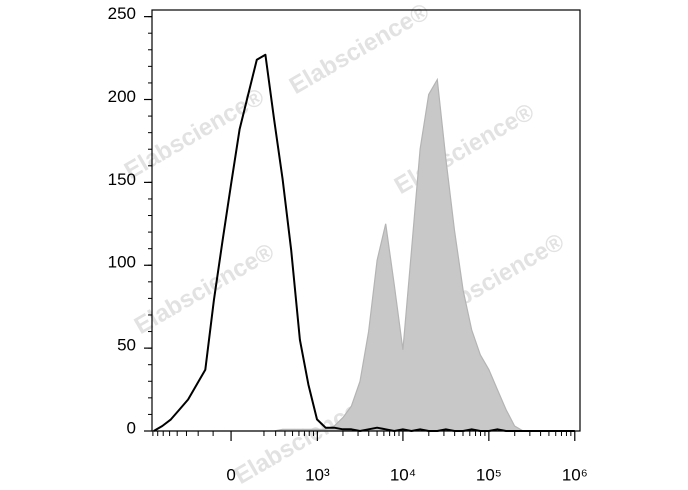  Describe the element at coordinates (131, 427) in the screenshot. I see `y-tick-label: 0` at that location.